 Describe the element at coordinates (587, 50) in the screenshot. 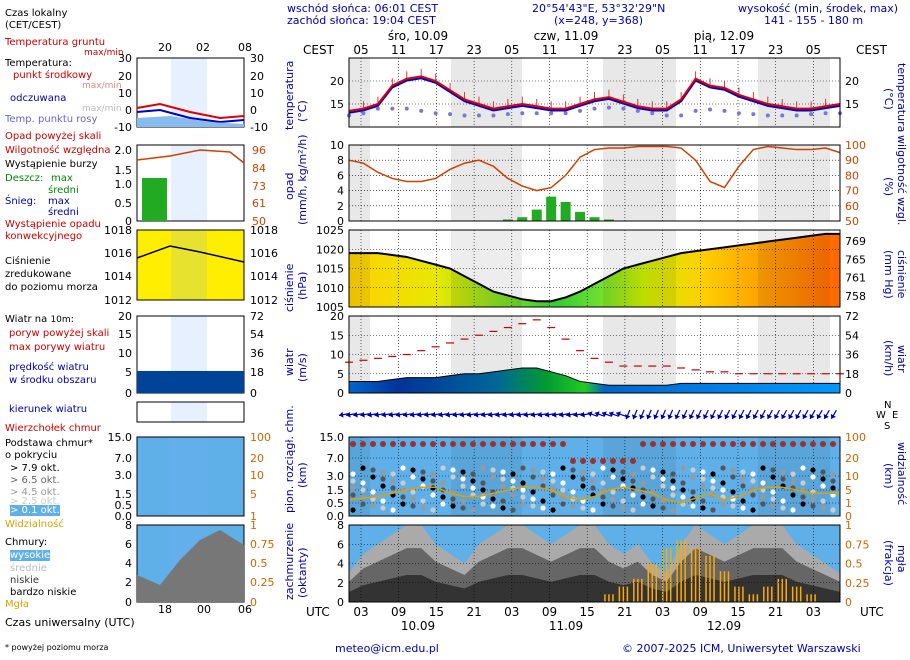

I see `cest-tick-6: 17` at that location.